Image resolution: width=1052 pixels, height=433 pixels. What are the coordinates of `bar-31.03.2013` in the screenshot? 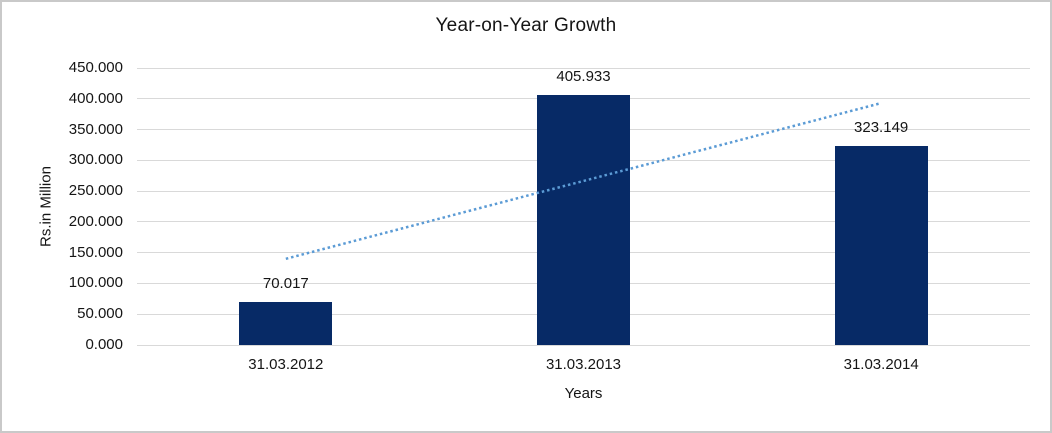 It's located at (583, 220).